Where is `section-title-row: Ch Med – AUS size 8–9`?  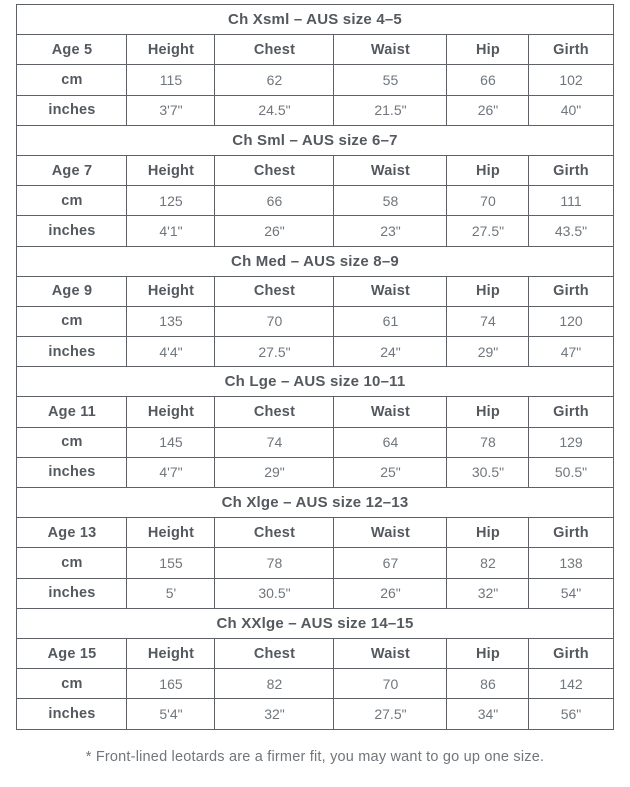 section-title-row: Ch Med – AUS size 8–9 is located at coordinates (315, 261).